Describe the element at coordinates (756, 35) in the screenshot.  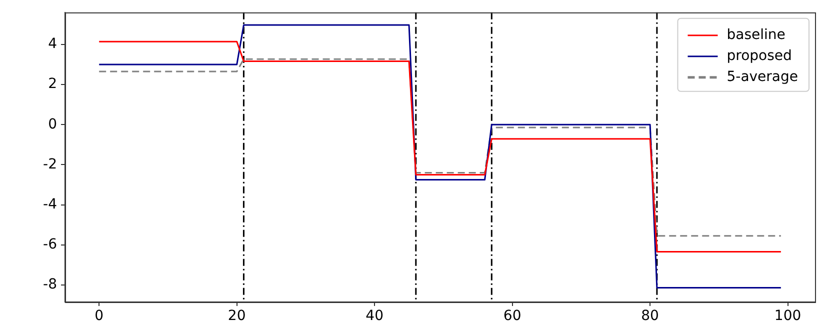
I see `legend-label: baseline` at that location.